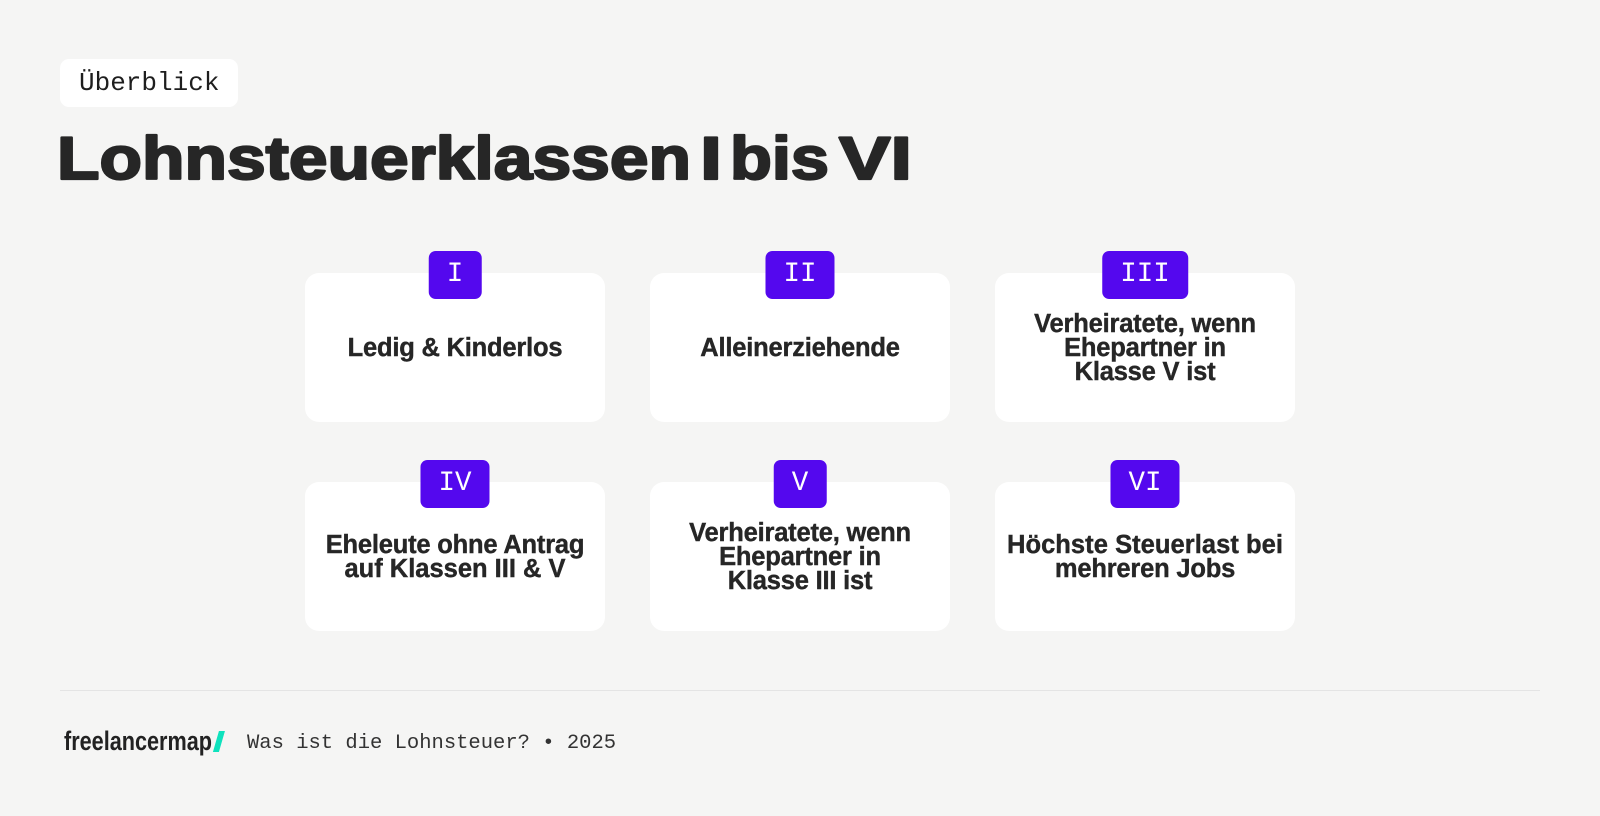 The height and width of the screenshot is (816, 1600). I want to click on svg-text: I, so click(711, 158).